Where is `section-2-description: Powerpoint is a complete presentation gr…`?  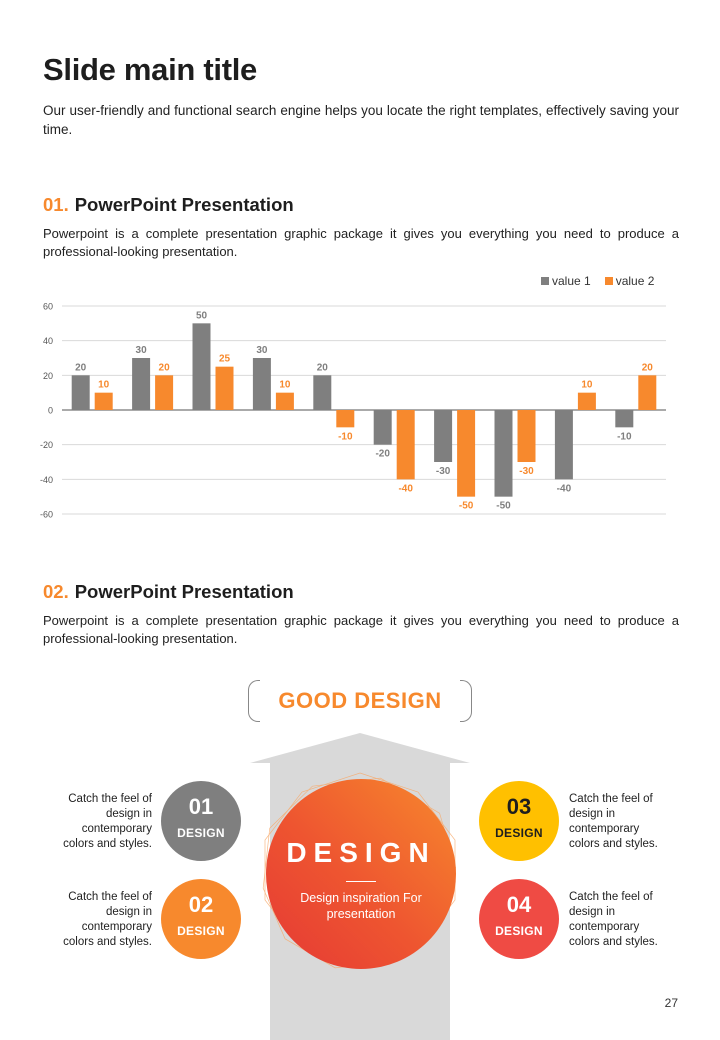
section-2-description: Powerpoint is a complete presentation gr… is located at coordinates (361, 629).